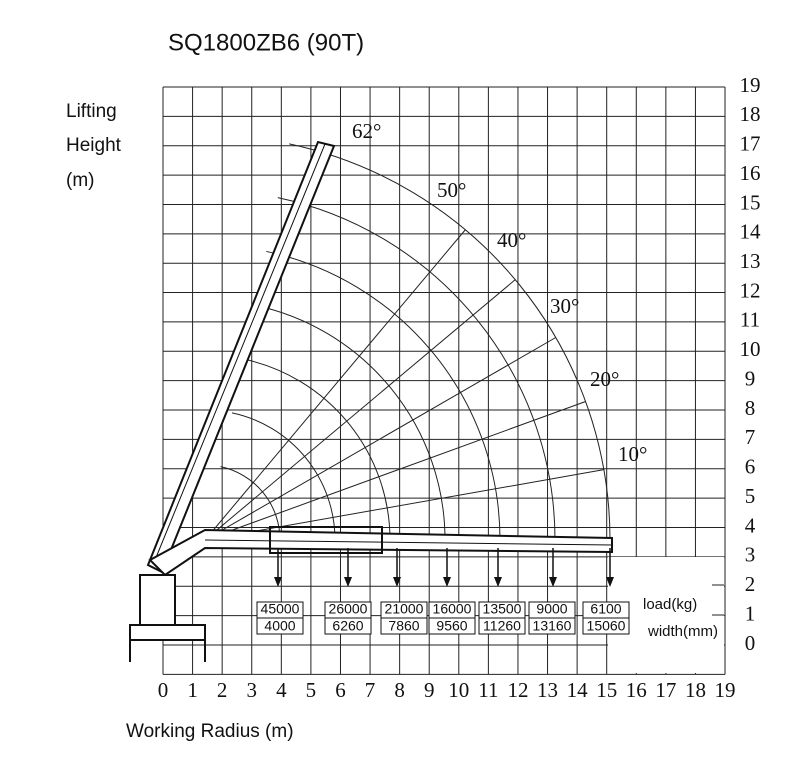 The height and width of the screenshot is (771, 800). Describe the element at coordinates (347, 626) in the screenshot. I see `width-value: 6260` at that location.